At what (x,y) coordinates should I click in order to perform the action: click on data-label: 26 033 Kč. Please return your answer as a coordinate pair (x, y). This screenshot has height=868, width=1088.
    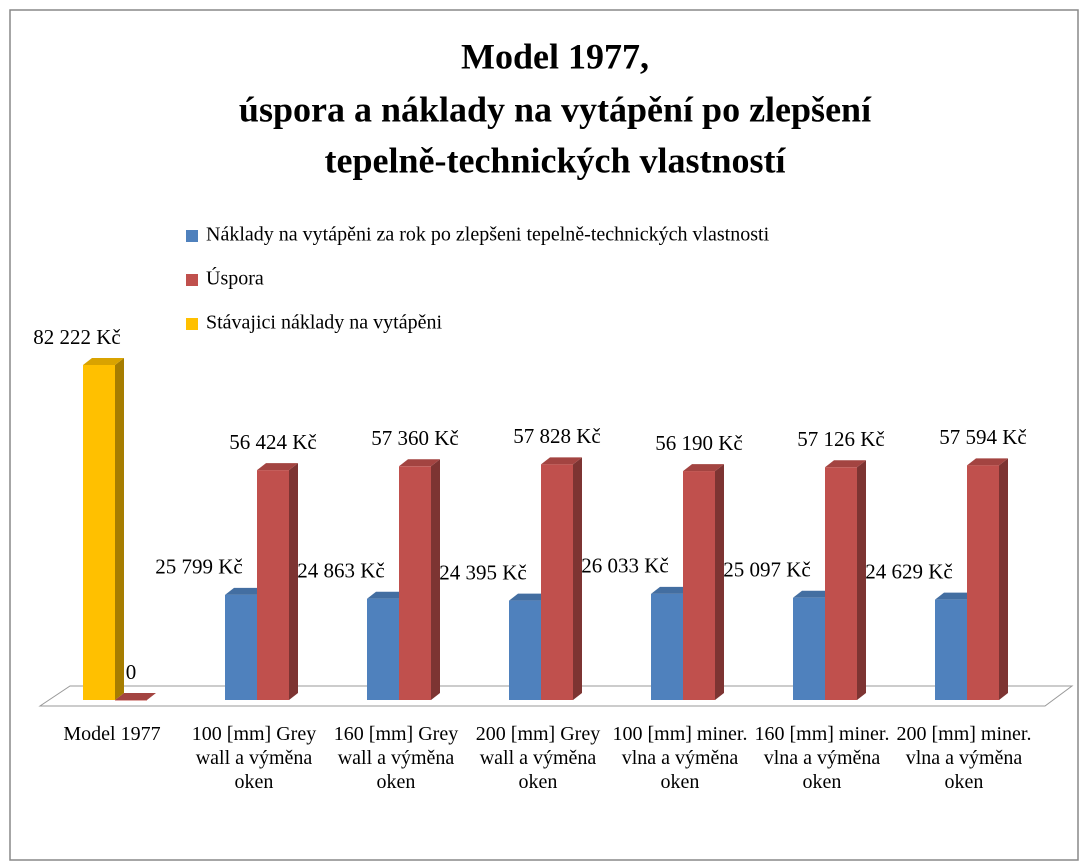
    Looking at the image, I should click on (625, 566).